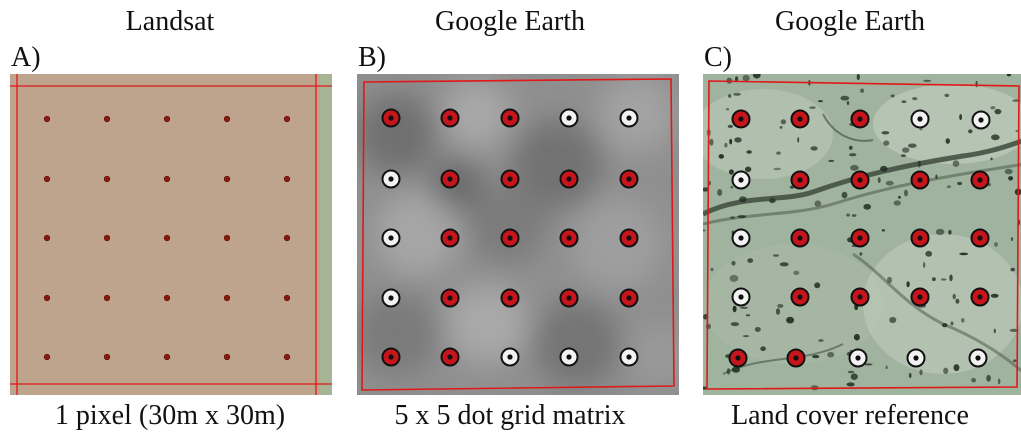 This screenshot has width=1021, height=444. What do you see at coordinates (372, 57) in the screenshot?
I see `panel-b-label: B)` at bounding box center [372, 57].